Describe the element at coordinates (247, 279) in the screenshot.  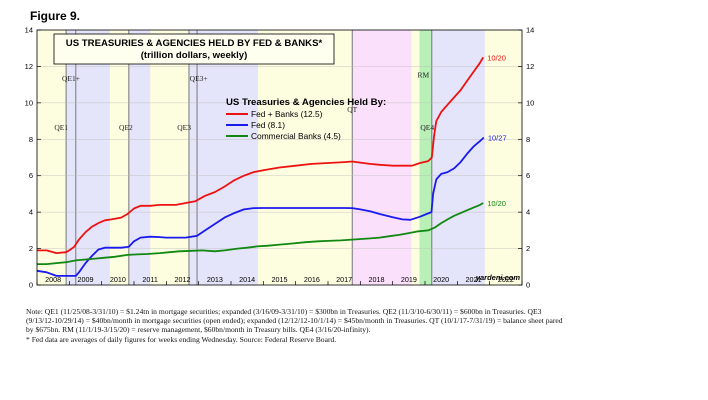
I see `x-tick-label: 2014` at that location.